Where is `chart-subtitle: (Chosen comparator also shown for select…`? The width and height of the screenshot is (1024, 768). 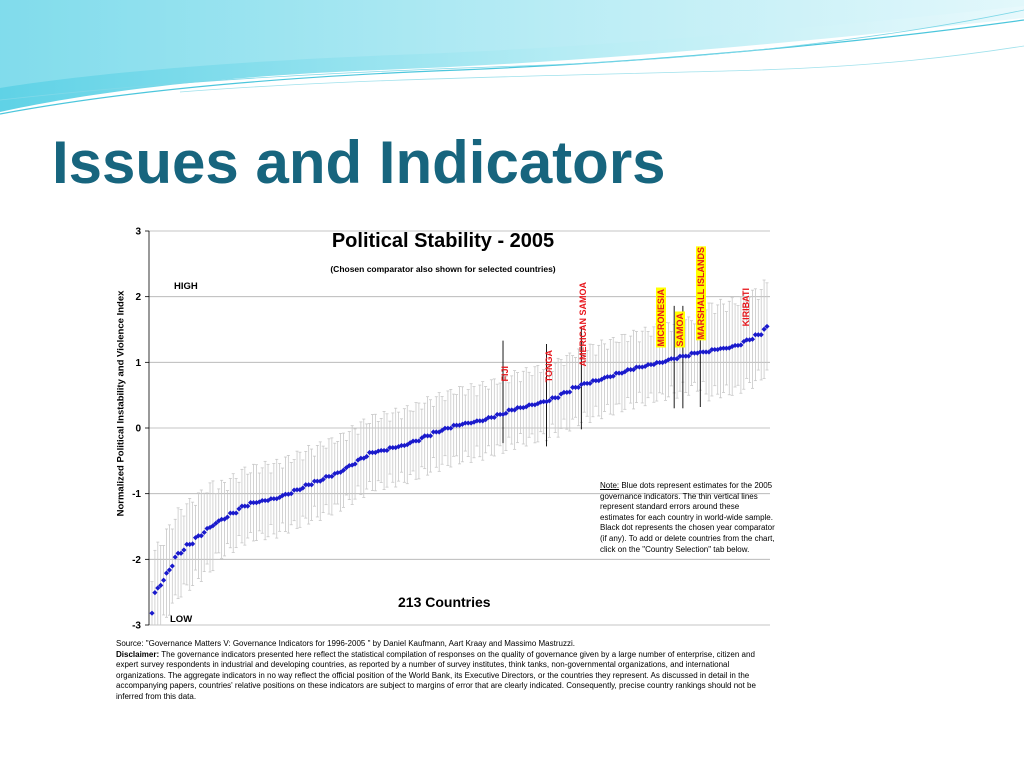 chart-subtitle: (Chosen comparator also shown for select… is located at coordinates (443, 269).